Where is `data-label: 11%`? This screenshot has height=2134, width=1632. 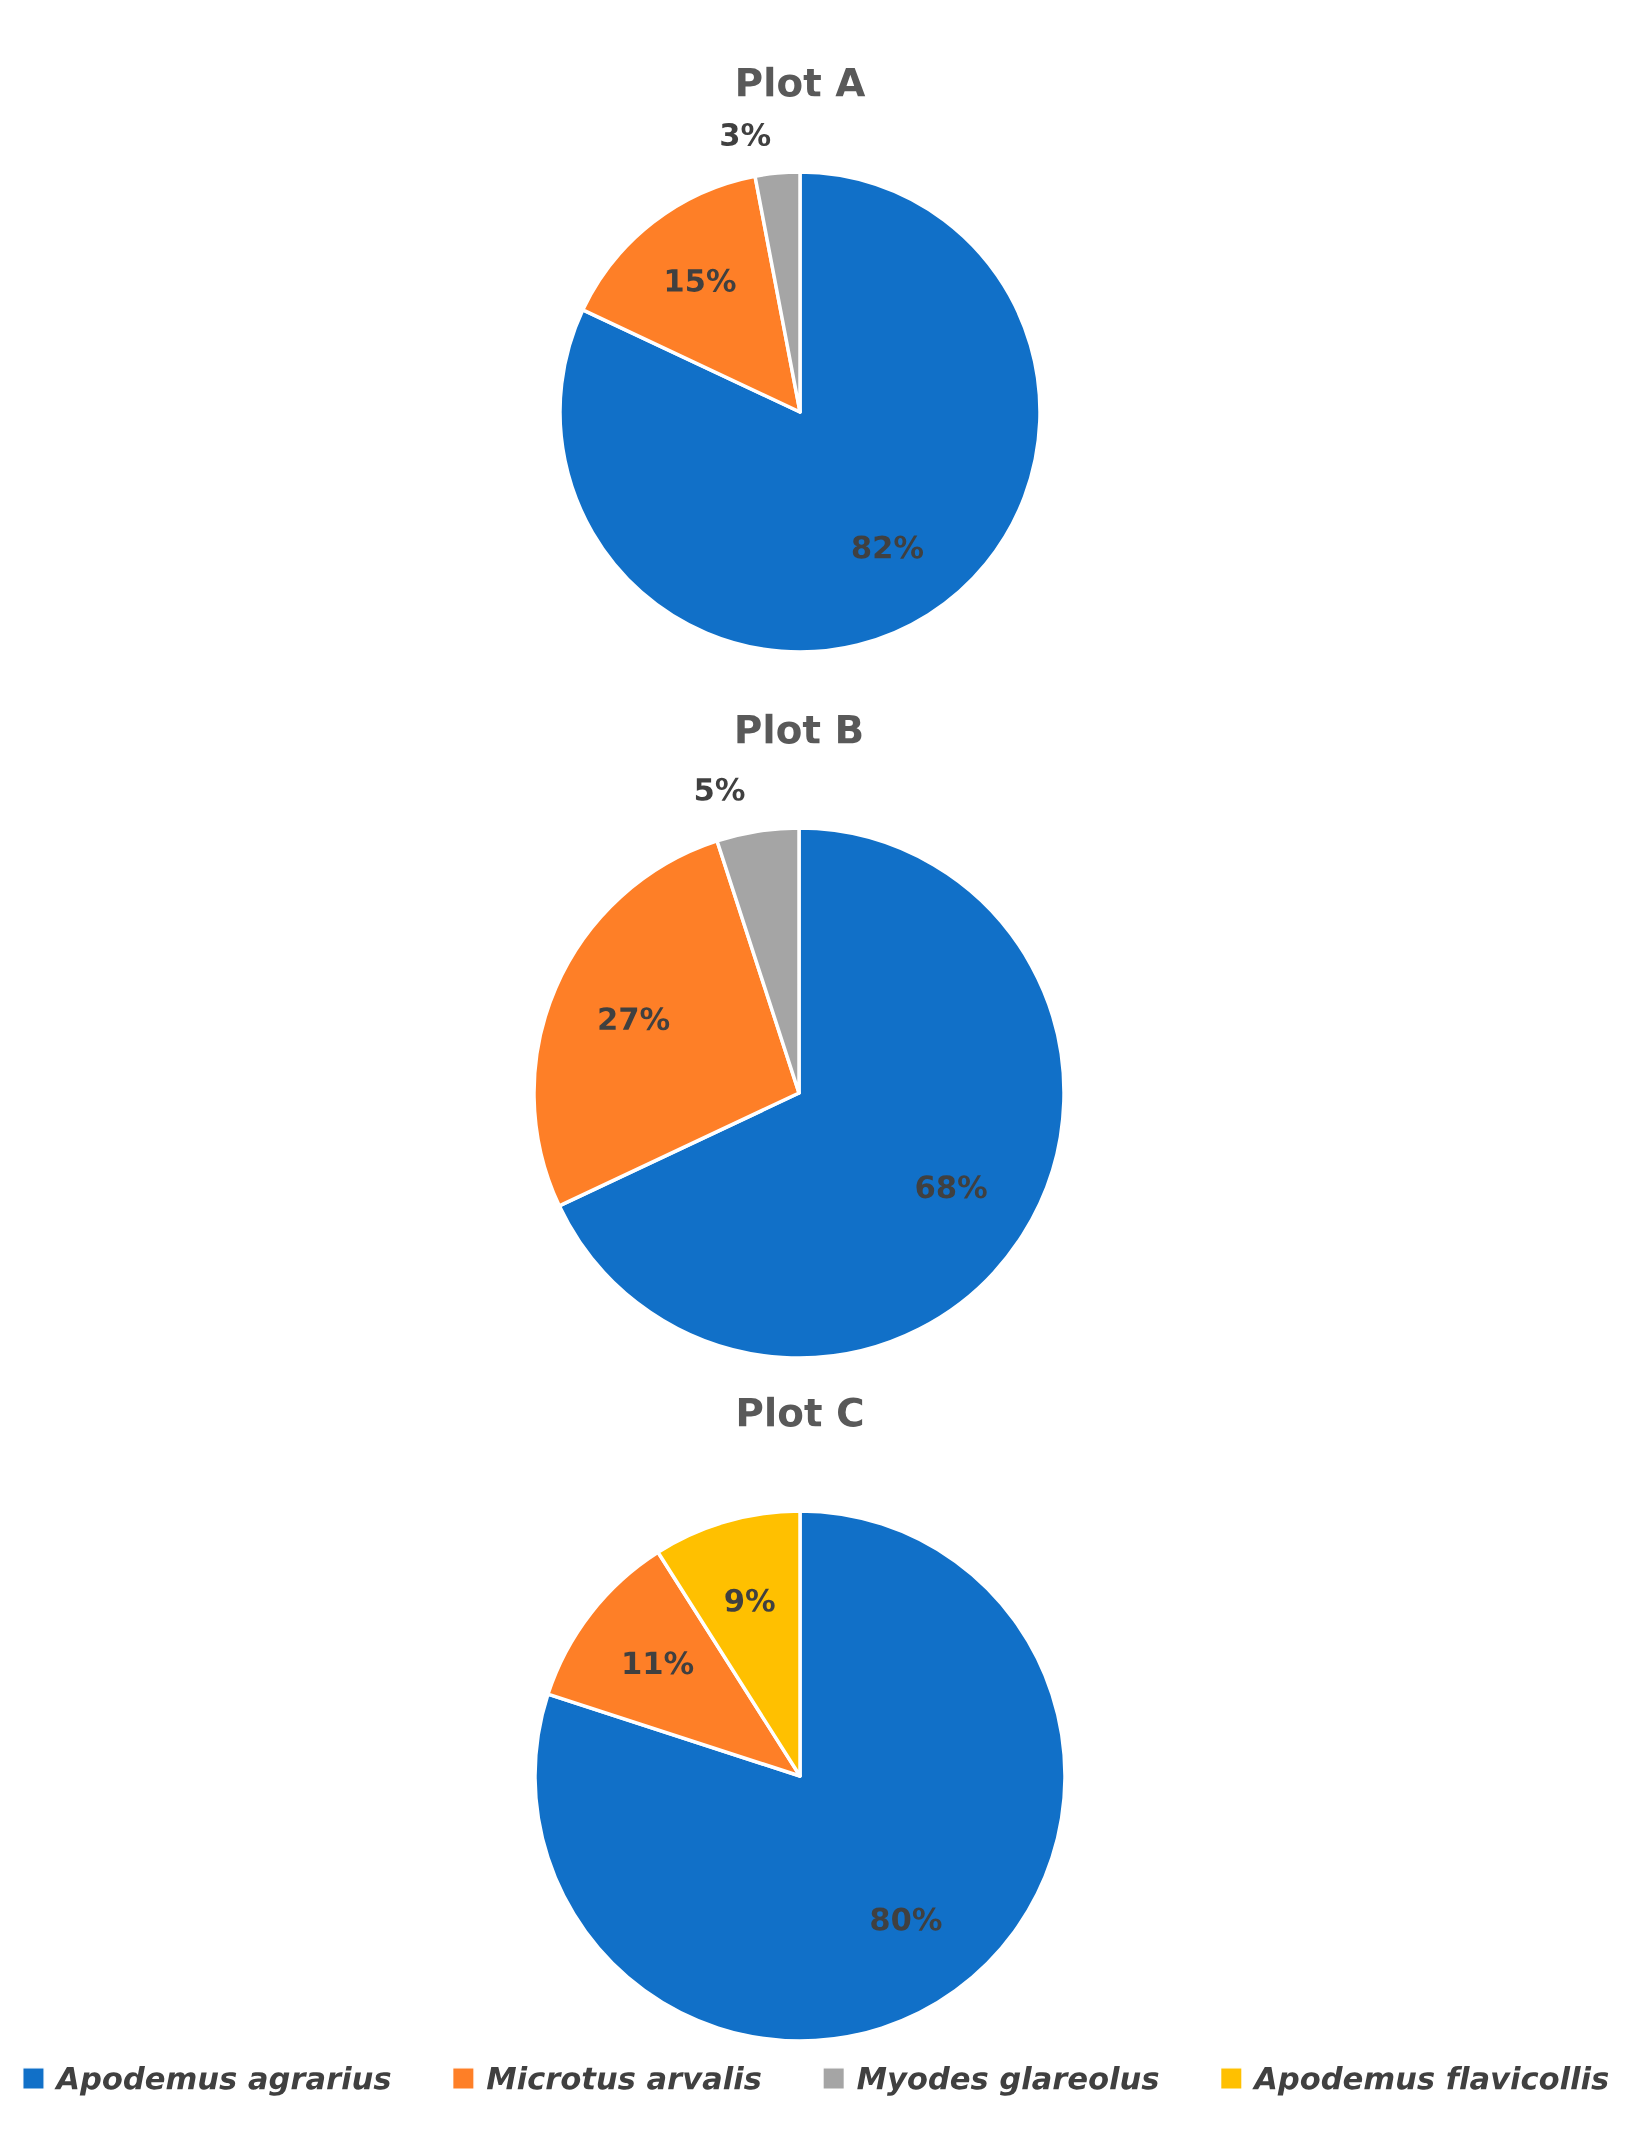
data-label: 11% is located at coordinates (659, 1663).